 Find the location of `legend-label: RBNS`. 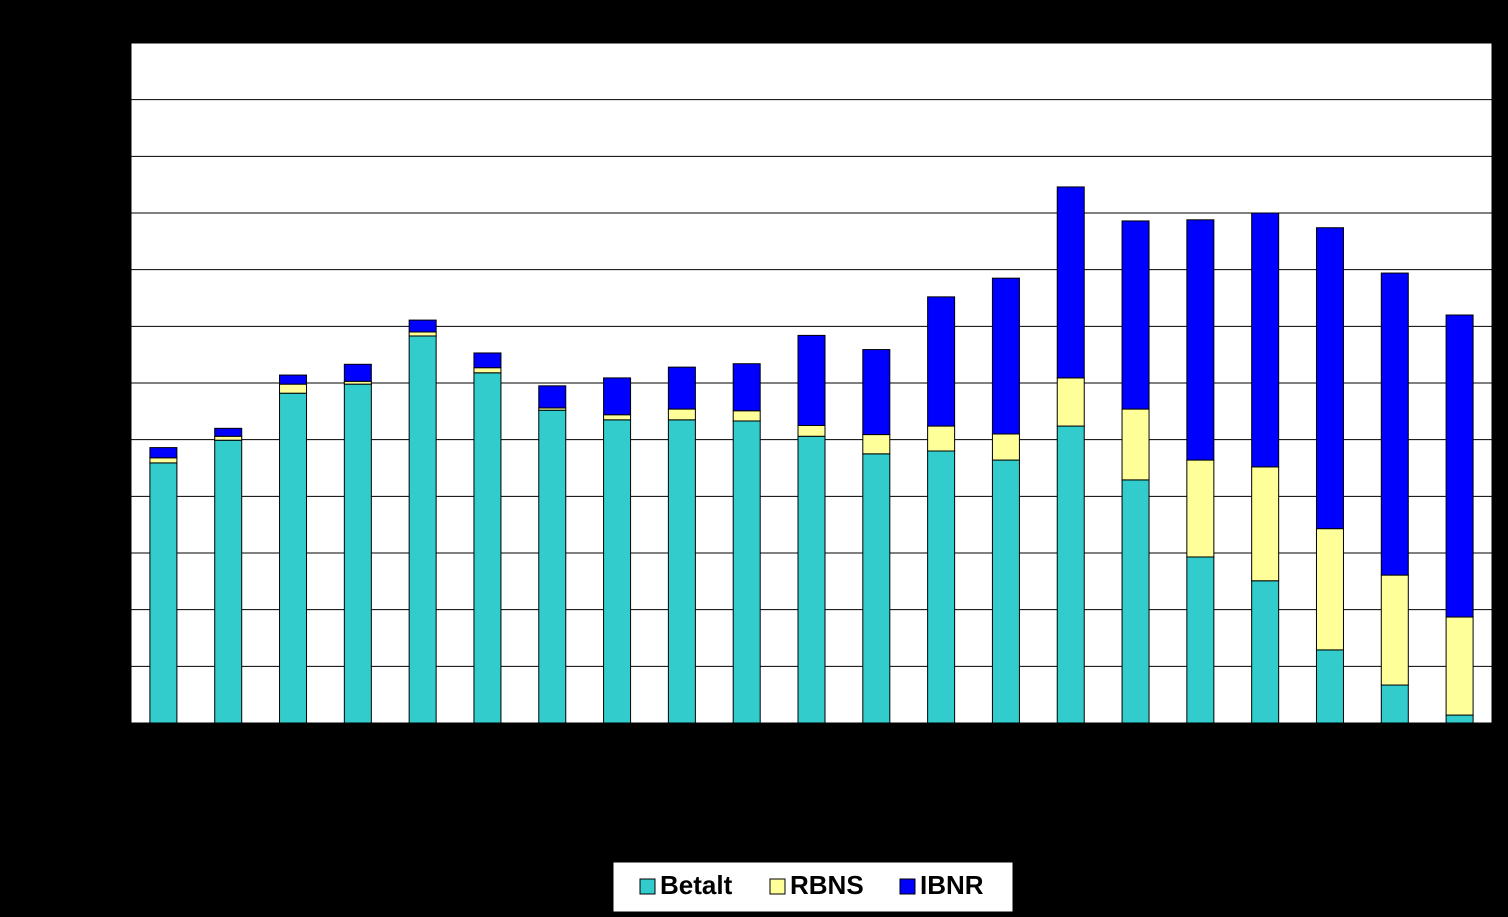

legend-label: RBNS is located at coordinates (827, 885).